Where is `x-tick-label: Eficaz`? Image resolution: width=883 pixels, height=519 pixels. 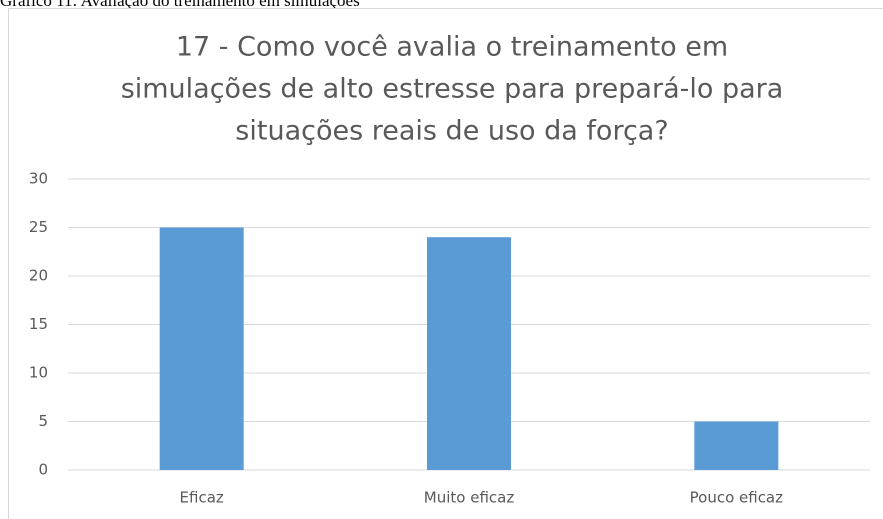
x-tick-label: Eficaz is located at coordinates (202, 498).